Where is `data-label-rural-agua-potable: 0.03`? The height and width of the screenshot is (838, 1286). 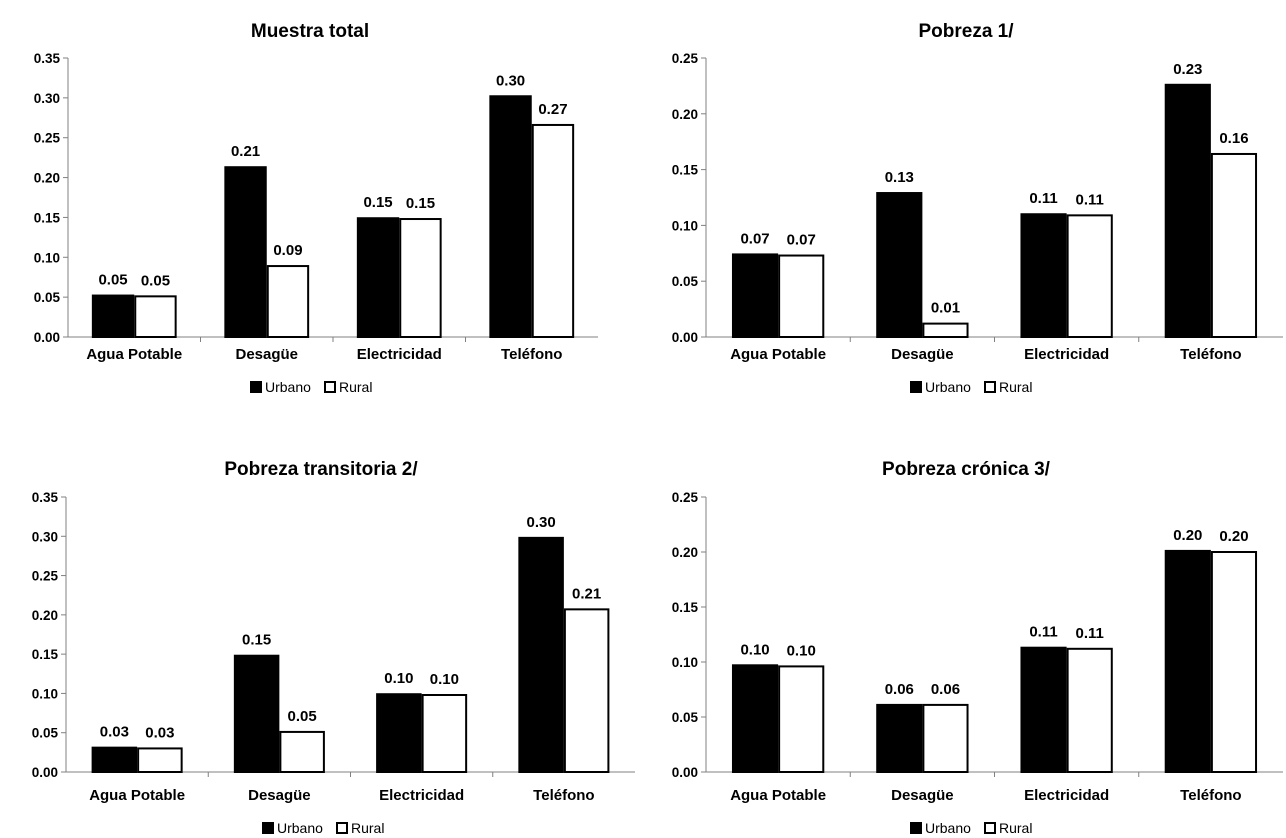 data-label-rural-agua-potable: 0.03 is located at coordinates (159, 732).